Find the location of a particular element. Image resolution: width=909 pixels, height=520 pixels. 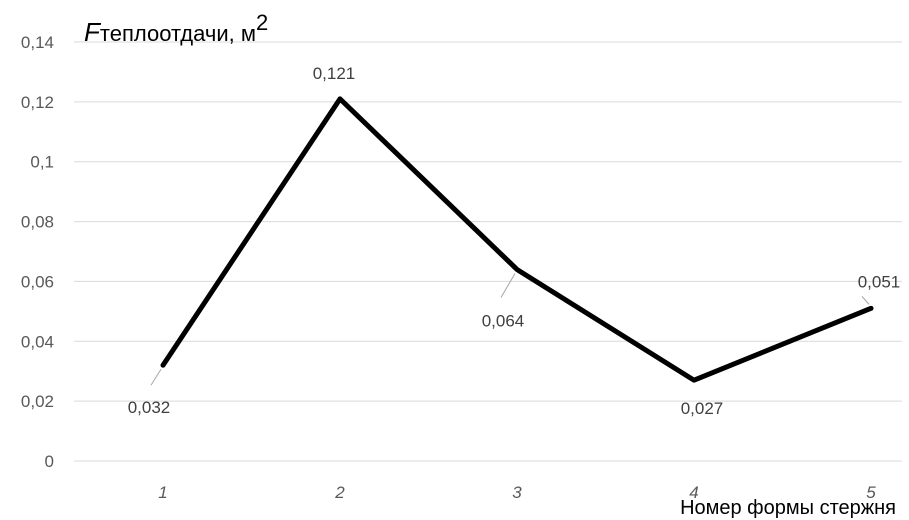

x-tick-label: 5 is located at coordinates (871, 492).